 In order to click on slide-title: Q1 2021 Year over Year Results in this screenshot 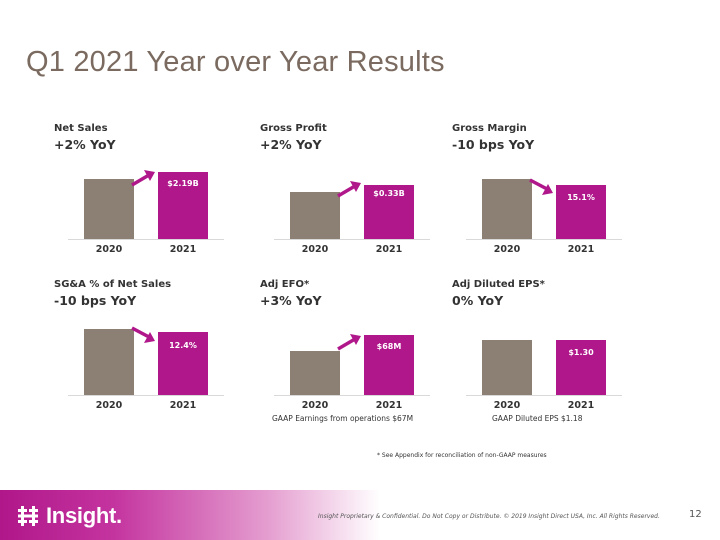, I will do `click(235, 62)`.